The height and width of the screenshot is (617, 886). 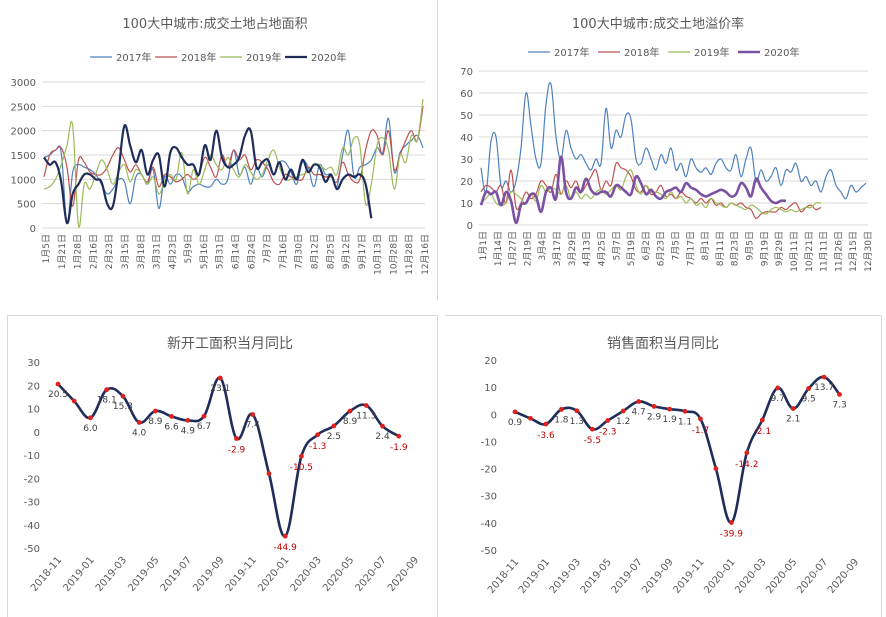 What do you see at coordinates (466, 182) in the screenshot?
I see `y-tick-label: 20` at bounding box center [466, 182].